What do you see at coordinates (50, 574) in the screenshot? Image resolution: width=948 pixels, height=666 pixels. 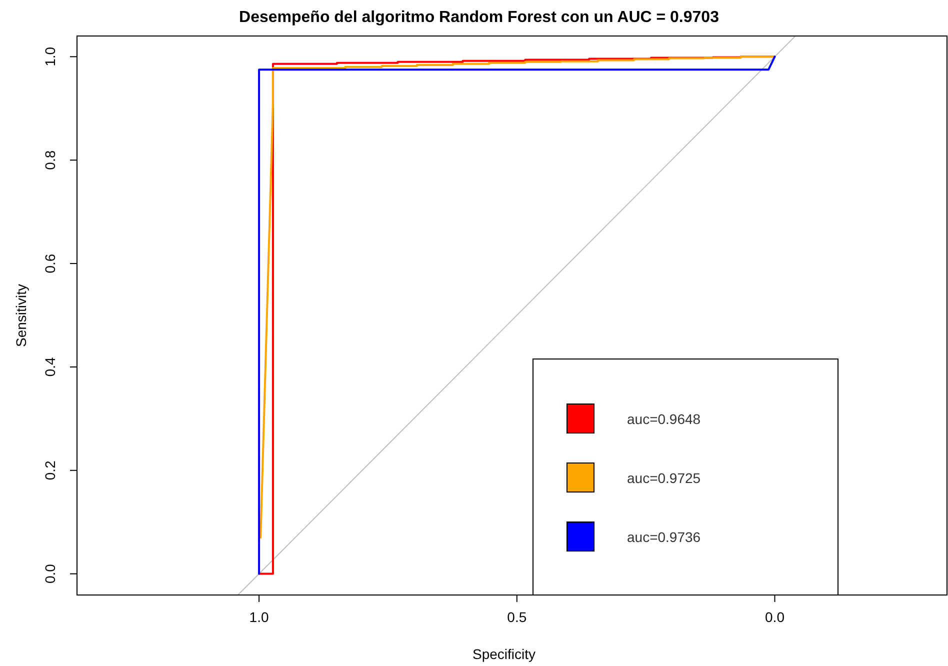 I see `y-tick-label: 0.0` at bounding box center [50, 574].